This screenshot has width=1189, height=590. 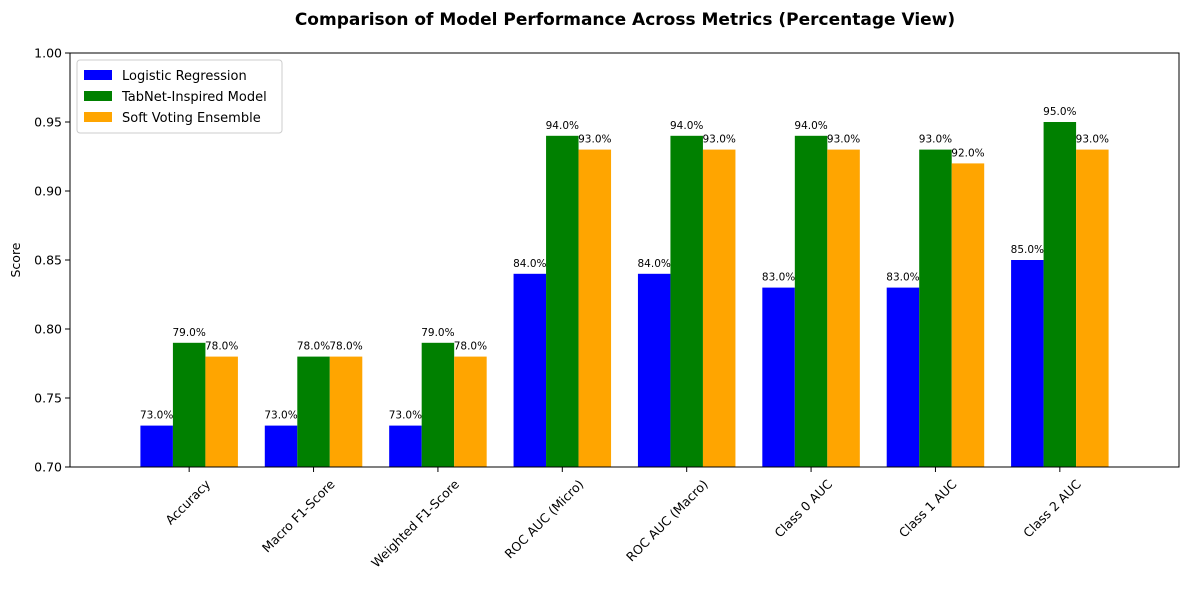 I want to click on x-tick-label: Class 1 AUC, so click(x=928, y=508).